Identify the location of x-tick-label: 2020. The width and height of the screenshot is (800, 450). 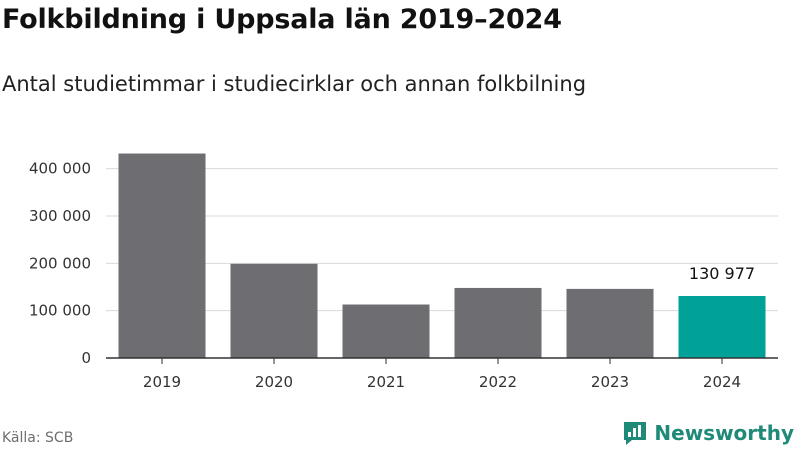
(274, 382).